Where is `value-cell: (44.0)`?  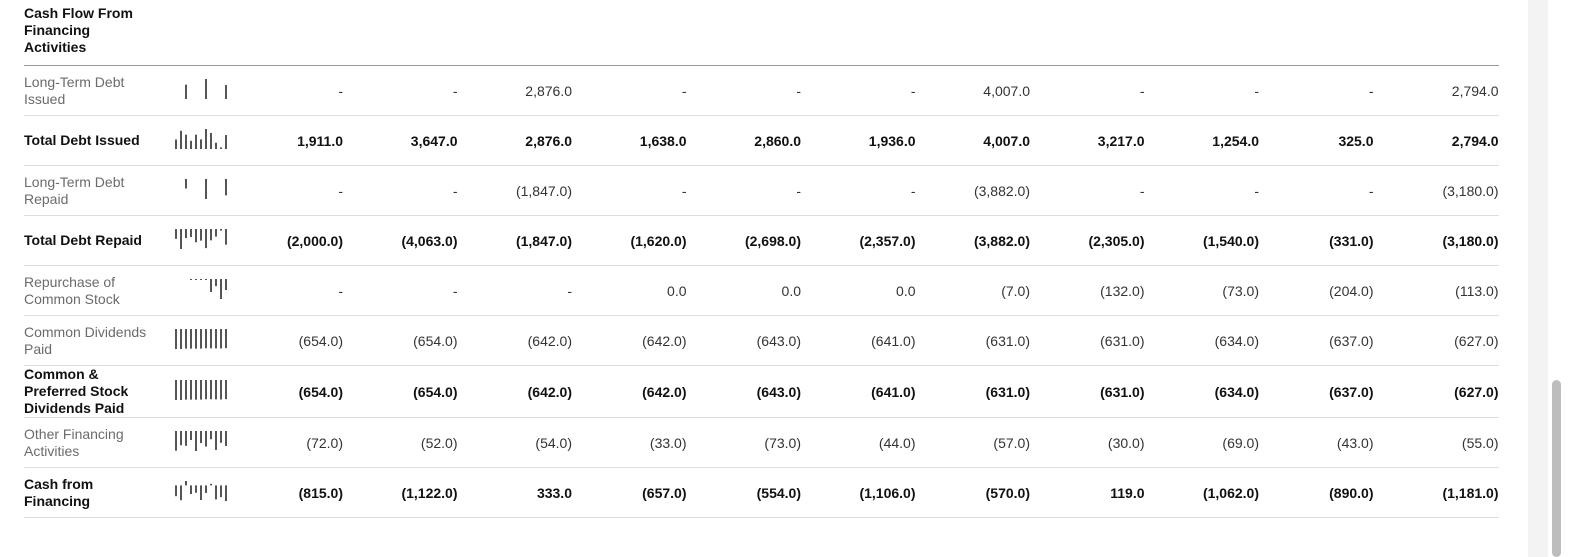 value-cell: (44.0) is located at coordinates (858, 442).